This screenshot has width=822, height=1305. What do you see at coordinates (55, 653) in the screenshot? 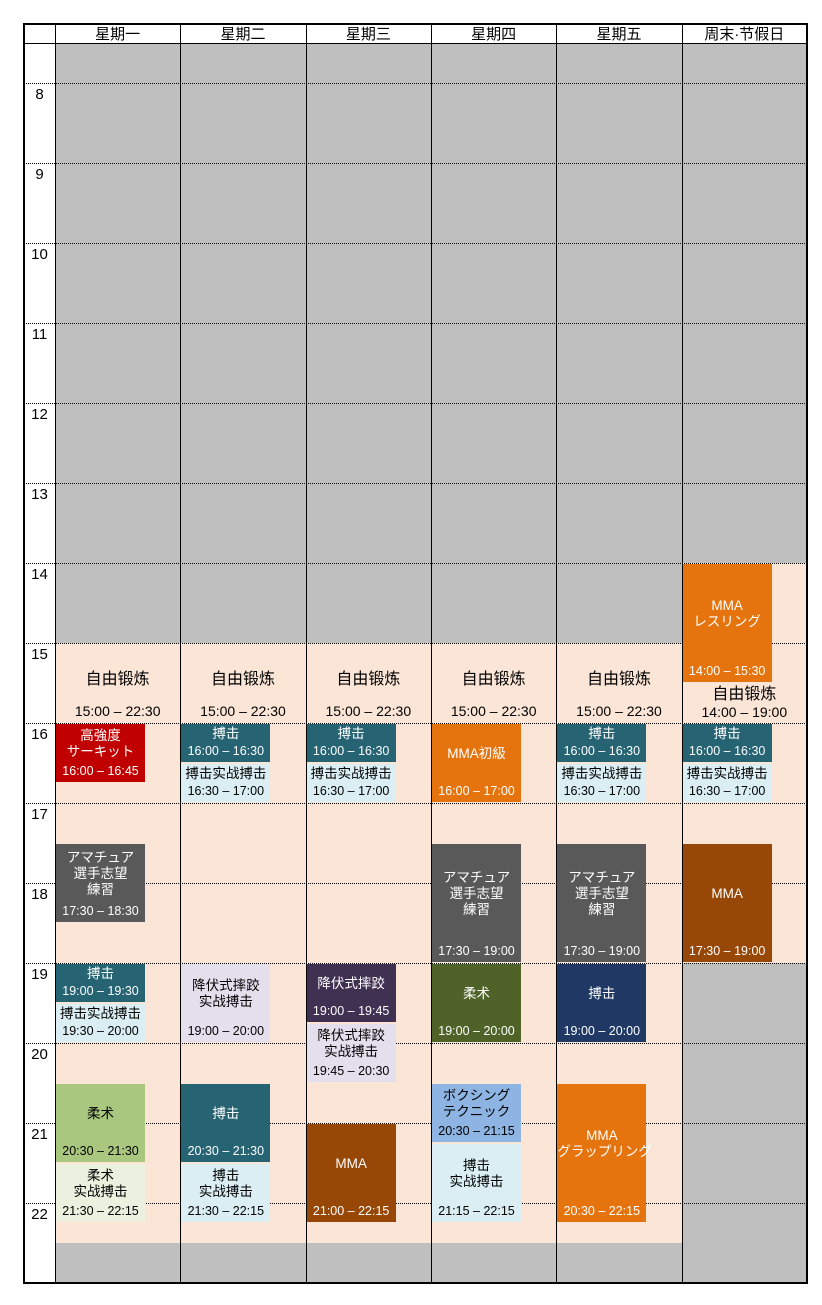
I see `hour-column-separator` at bounding box center [55, 653].